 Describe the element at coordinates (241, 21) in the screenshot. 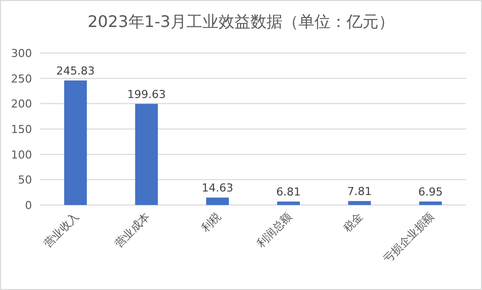

I see `chart-title: 2023年1-3月工业效益数据（单位：亿元）` at that location.